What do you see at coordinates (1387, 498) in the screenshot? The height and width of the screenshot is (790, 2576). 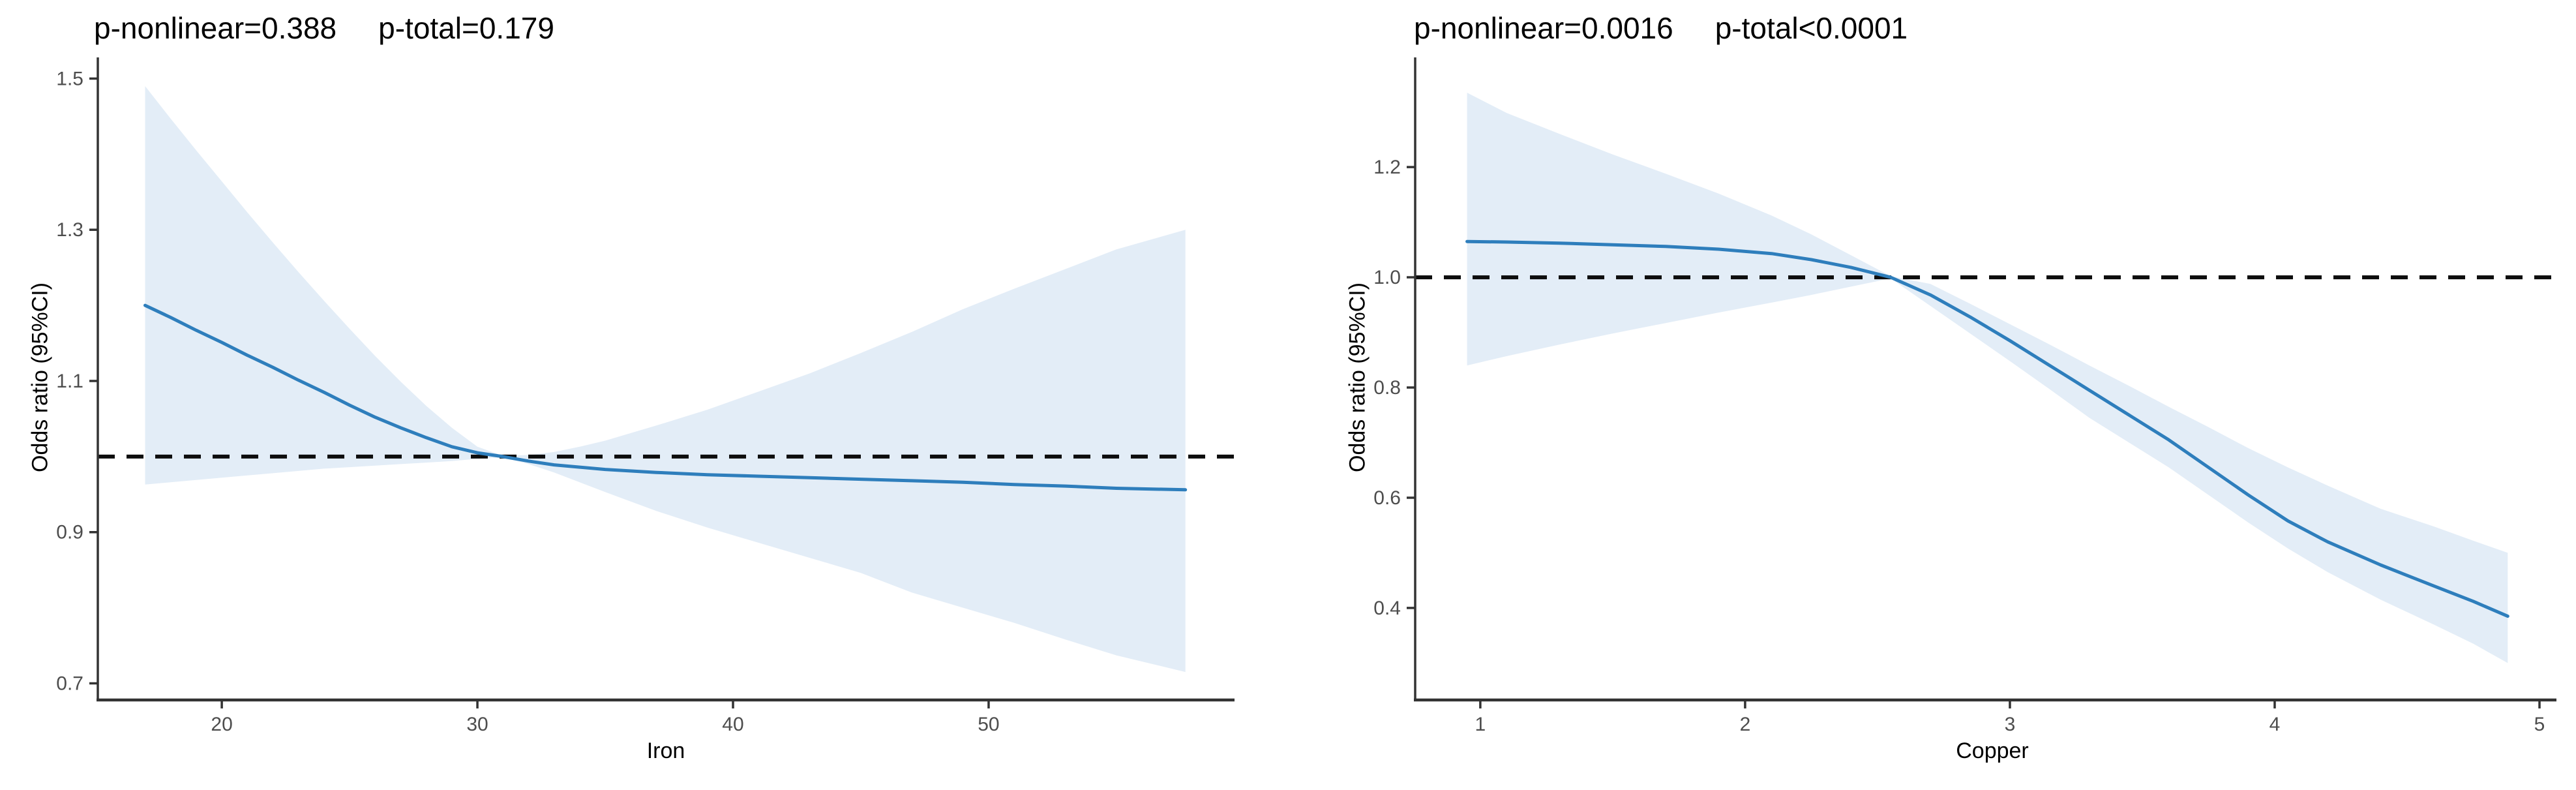 I see `copper-y-tick-label: 0.6` at bounding box center [1387, 498].